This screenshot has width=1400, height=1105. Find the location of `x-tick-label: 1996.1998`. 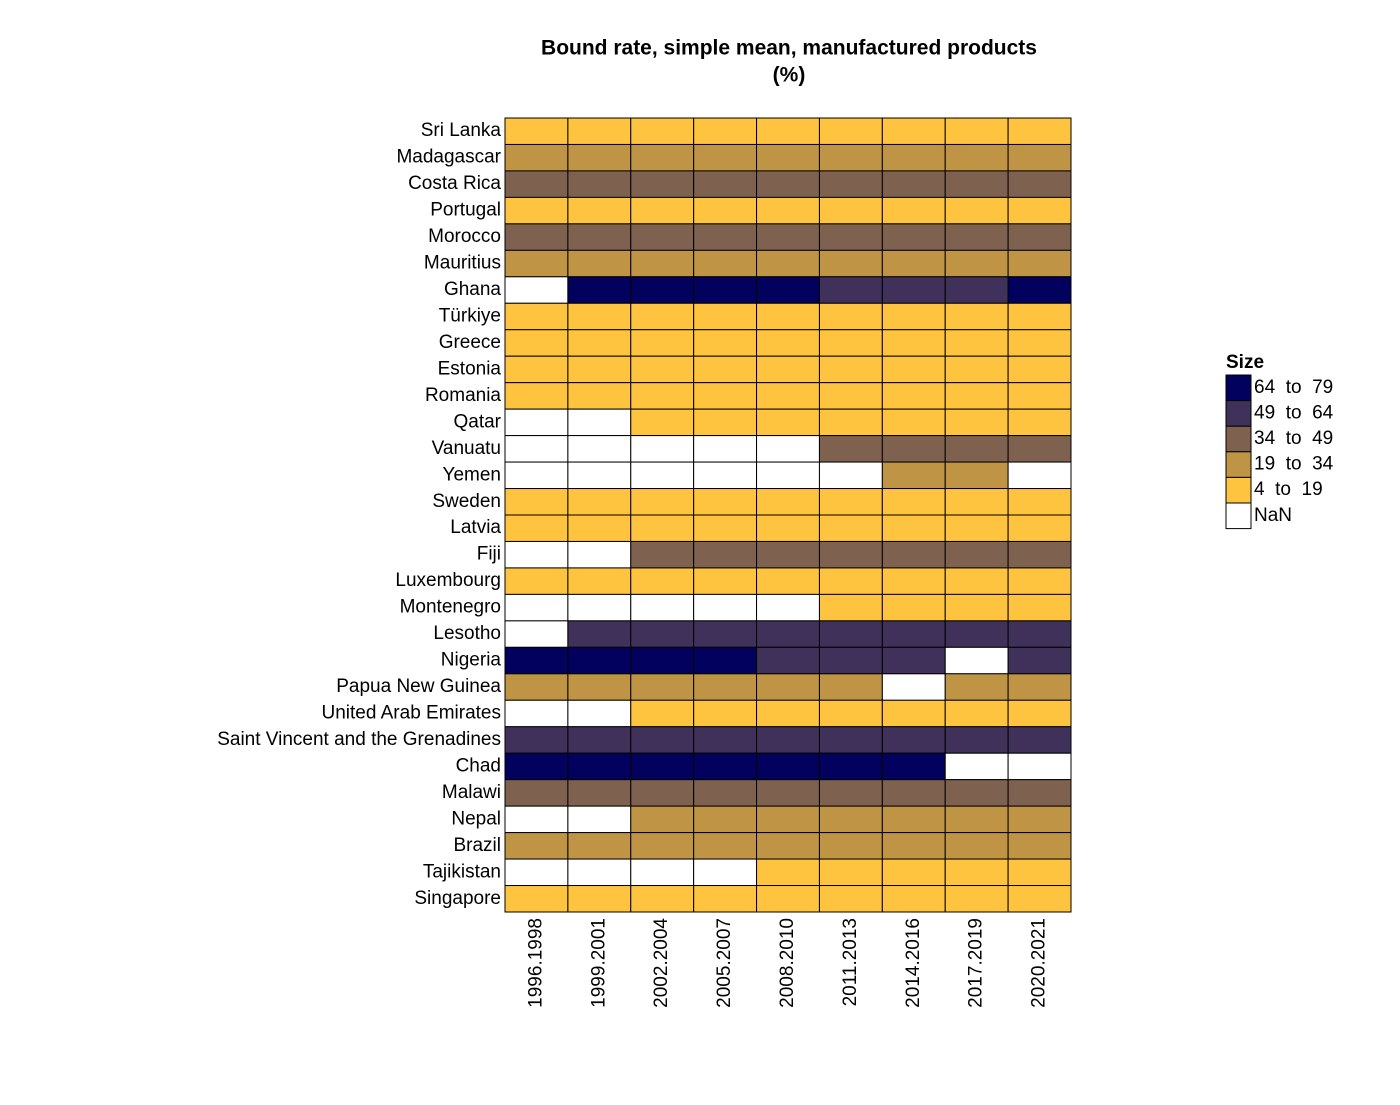

x-tick-label: 1996.1998 is located at coordinates (535, 963).